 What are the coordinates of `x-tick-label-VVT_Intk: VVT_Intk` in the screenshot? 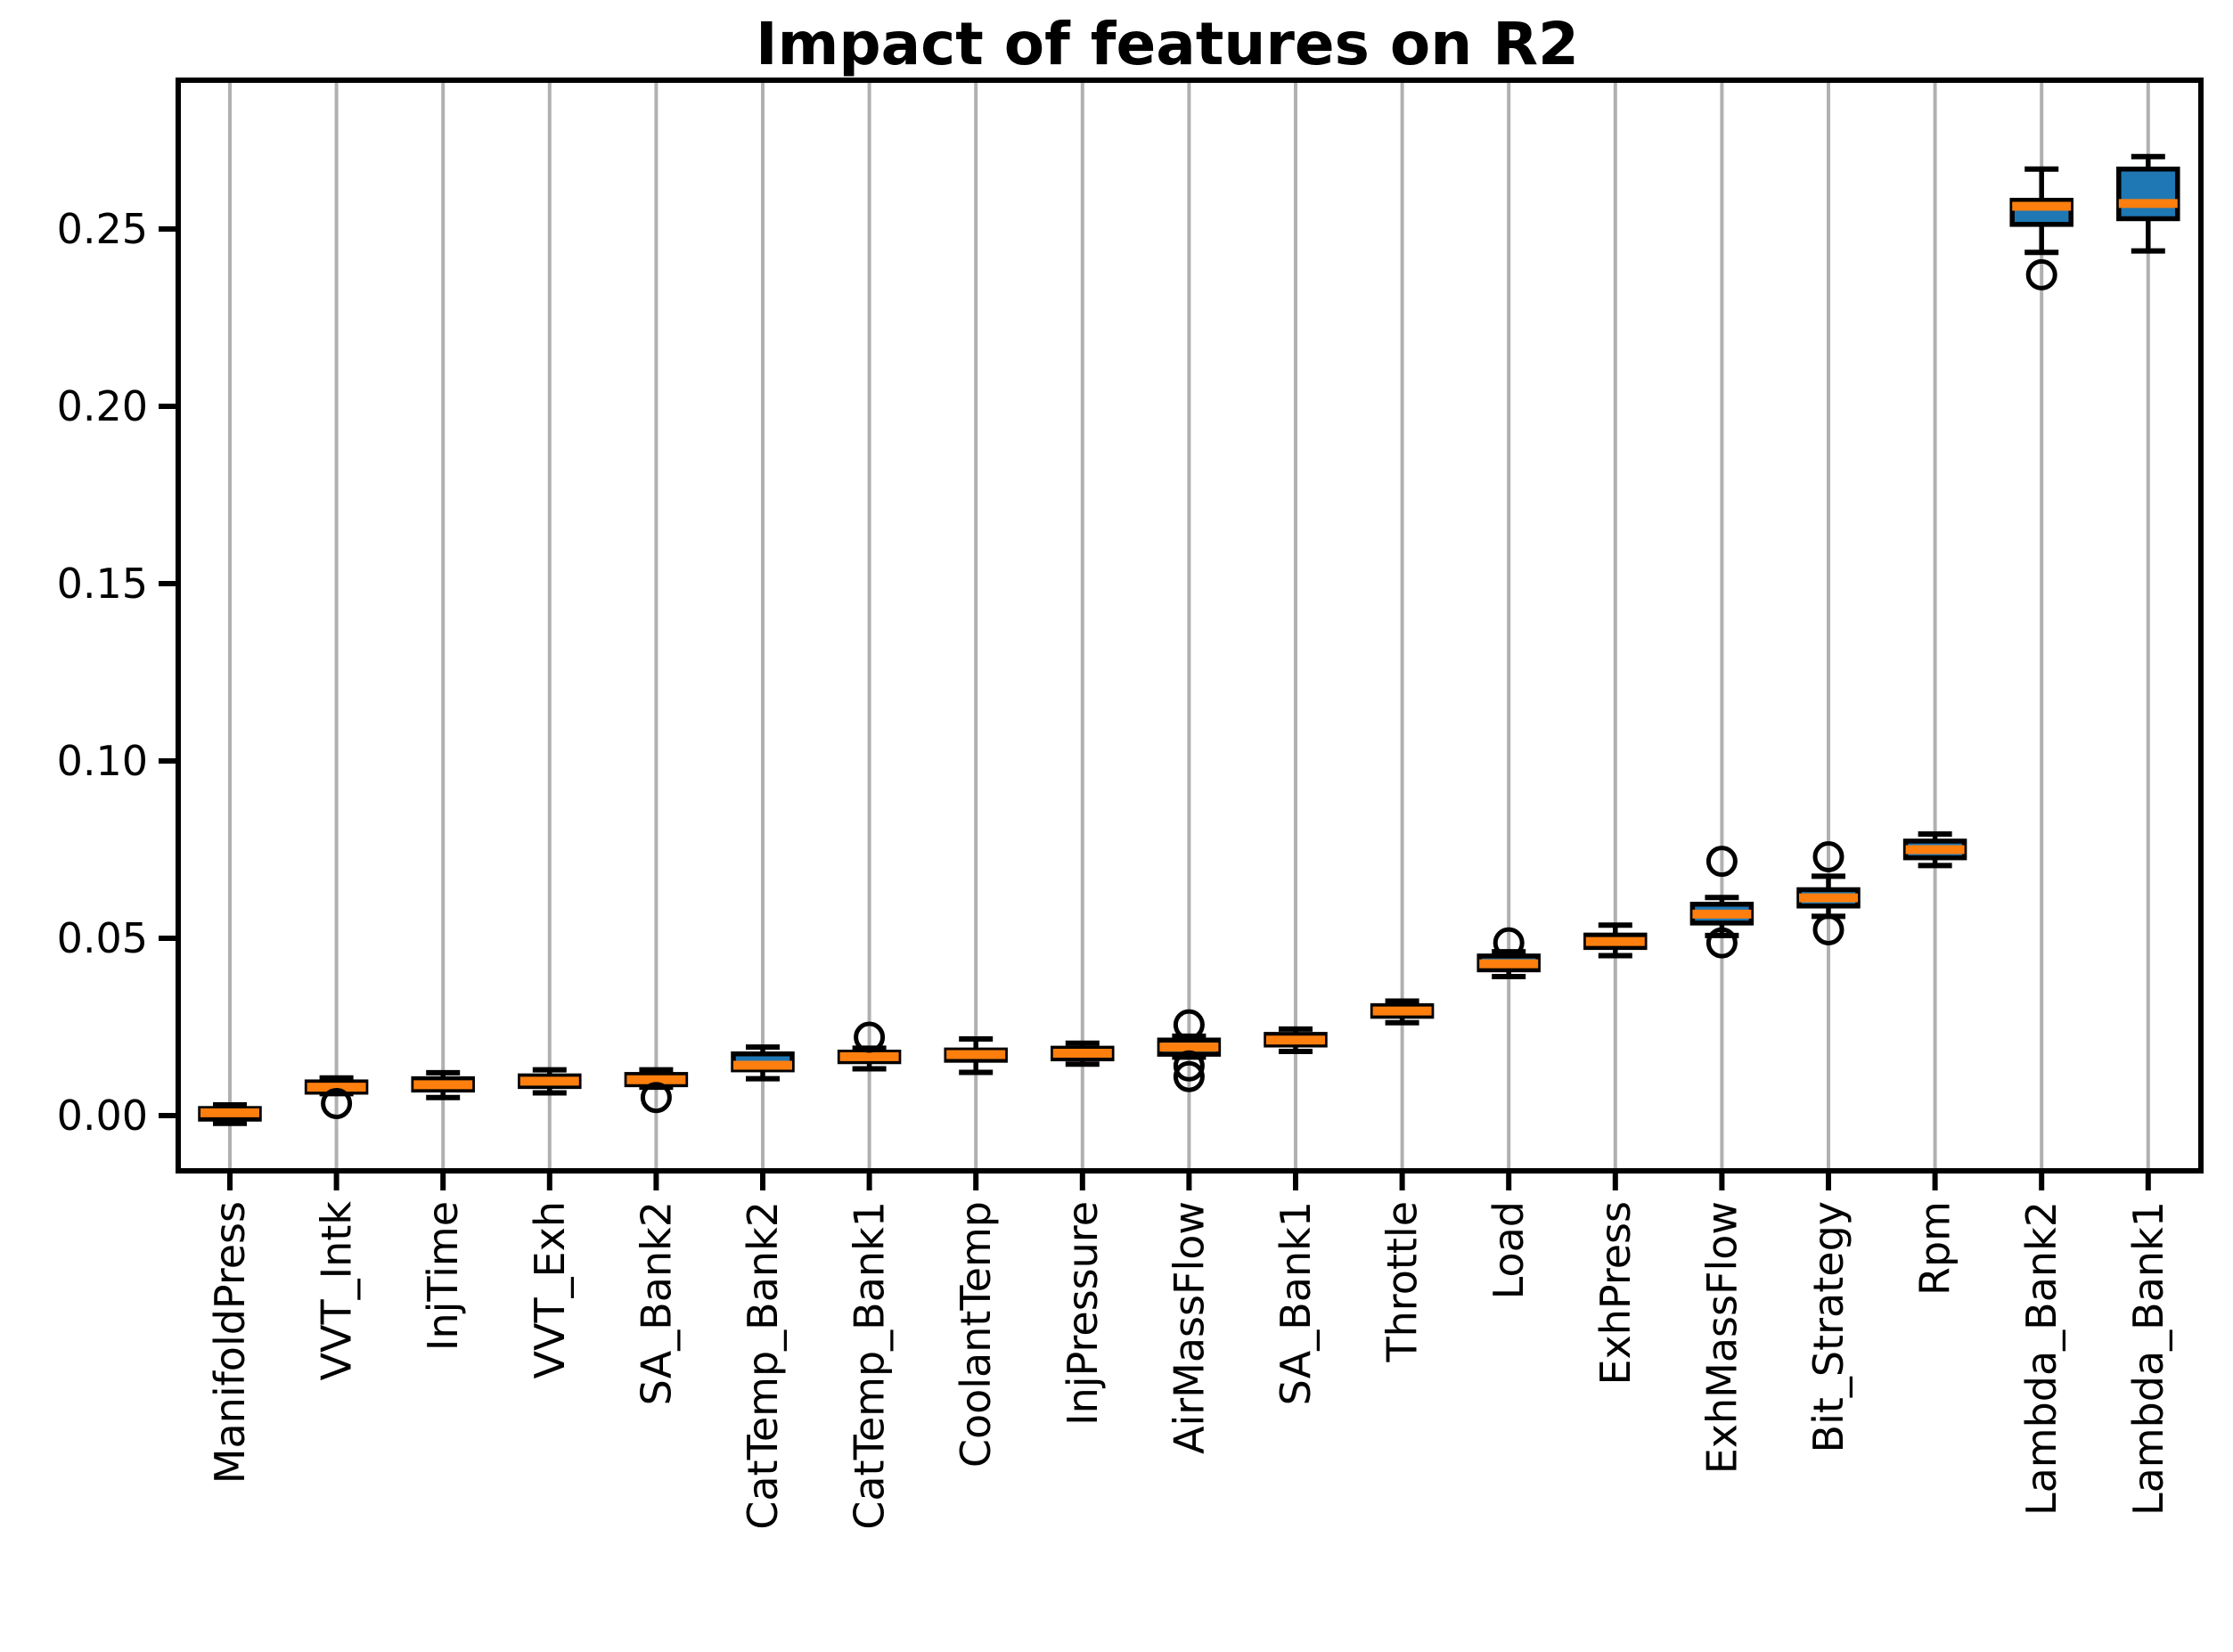 It's located at (337, 1291).